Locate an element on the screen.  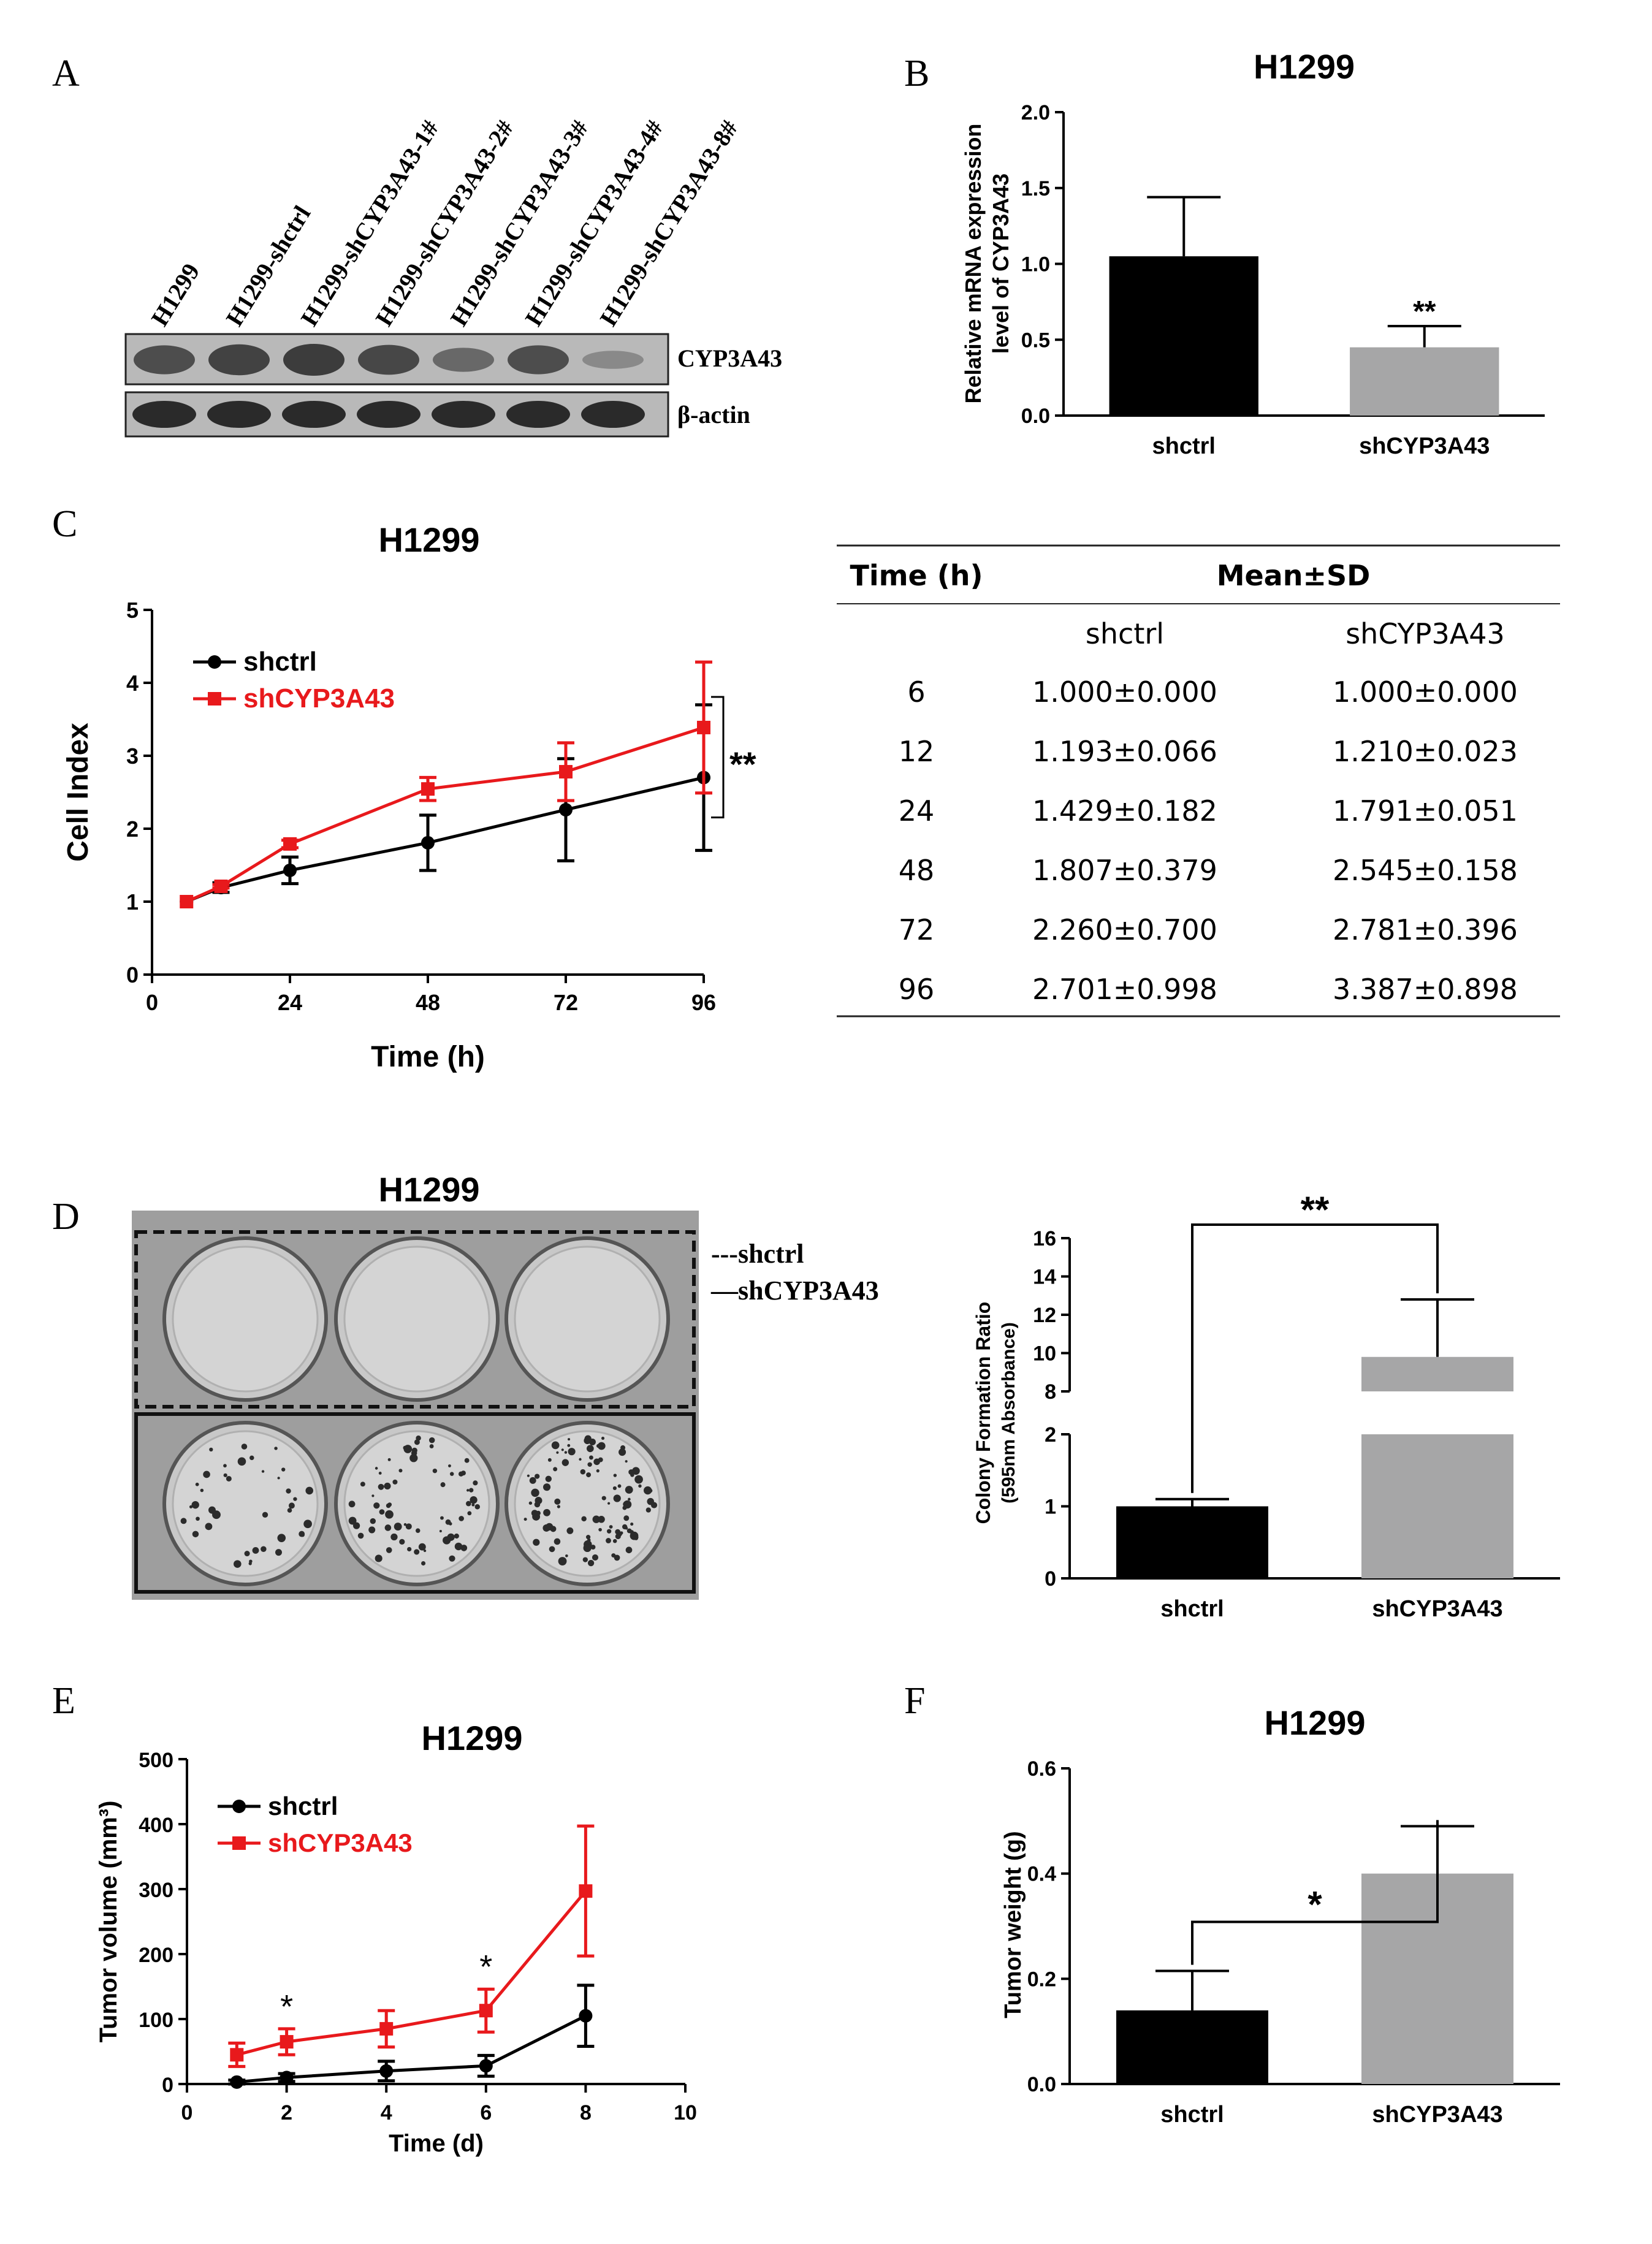
x-axis-label: Time (d) is located at coordinates (436, 2143).